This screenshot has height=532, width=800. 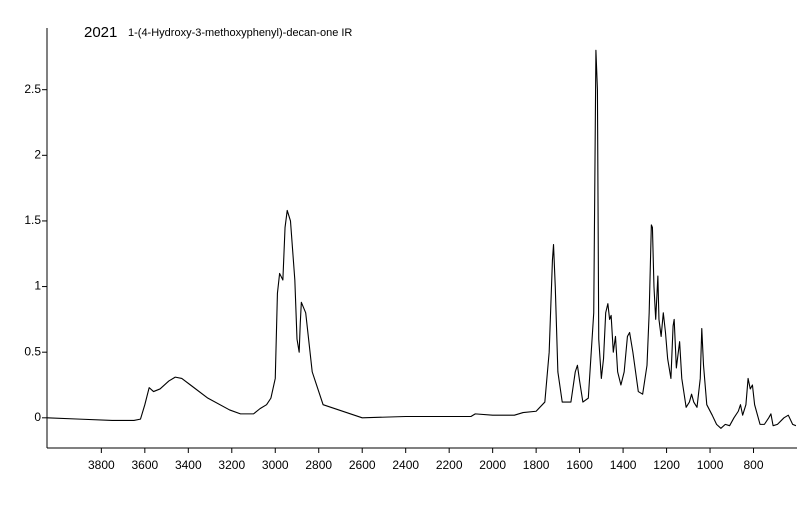 What do you see at coordinates (449, 465) in the screenshot?
I see `x-tick-label: 2200` at bounding box center [449, 465].